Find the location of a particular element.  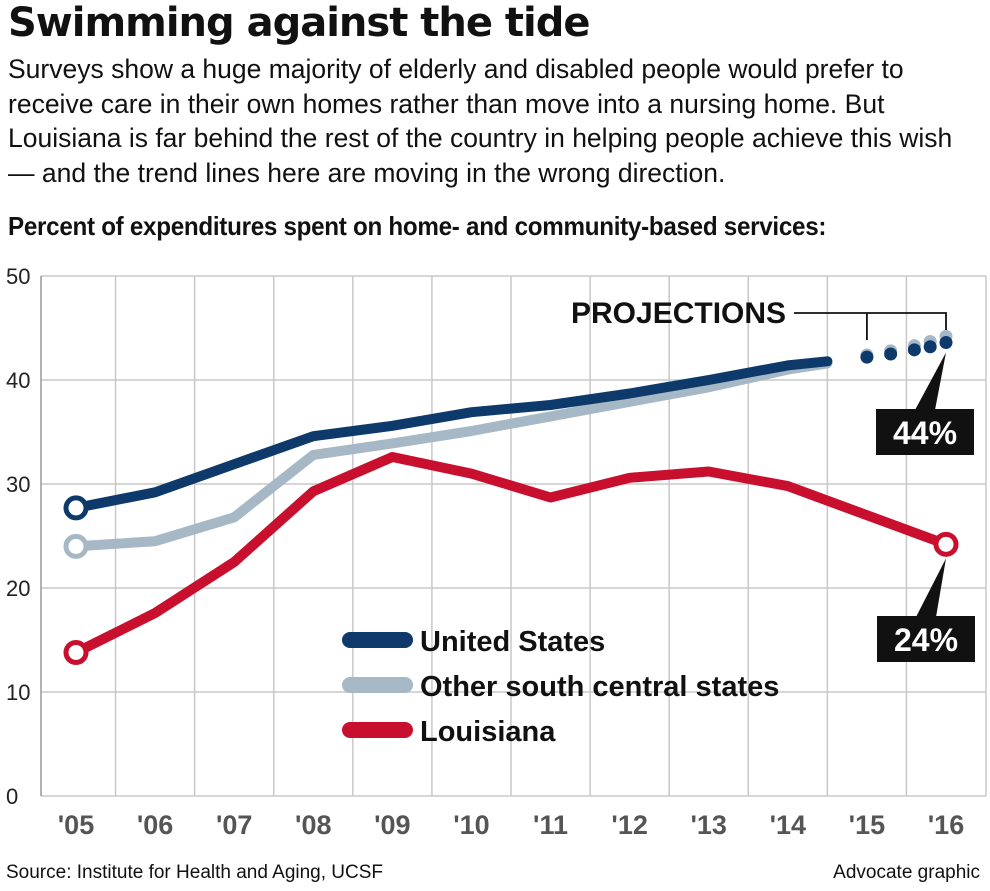

x-tick-label: '05 is located at coordinates (76, 825).